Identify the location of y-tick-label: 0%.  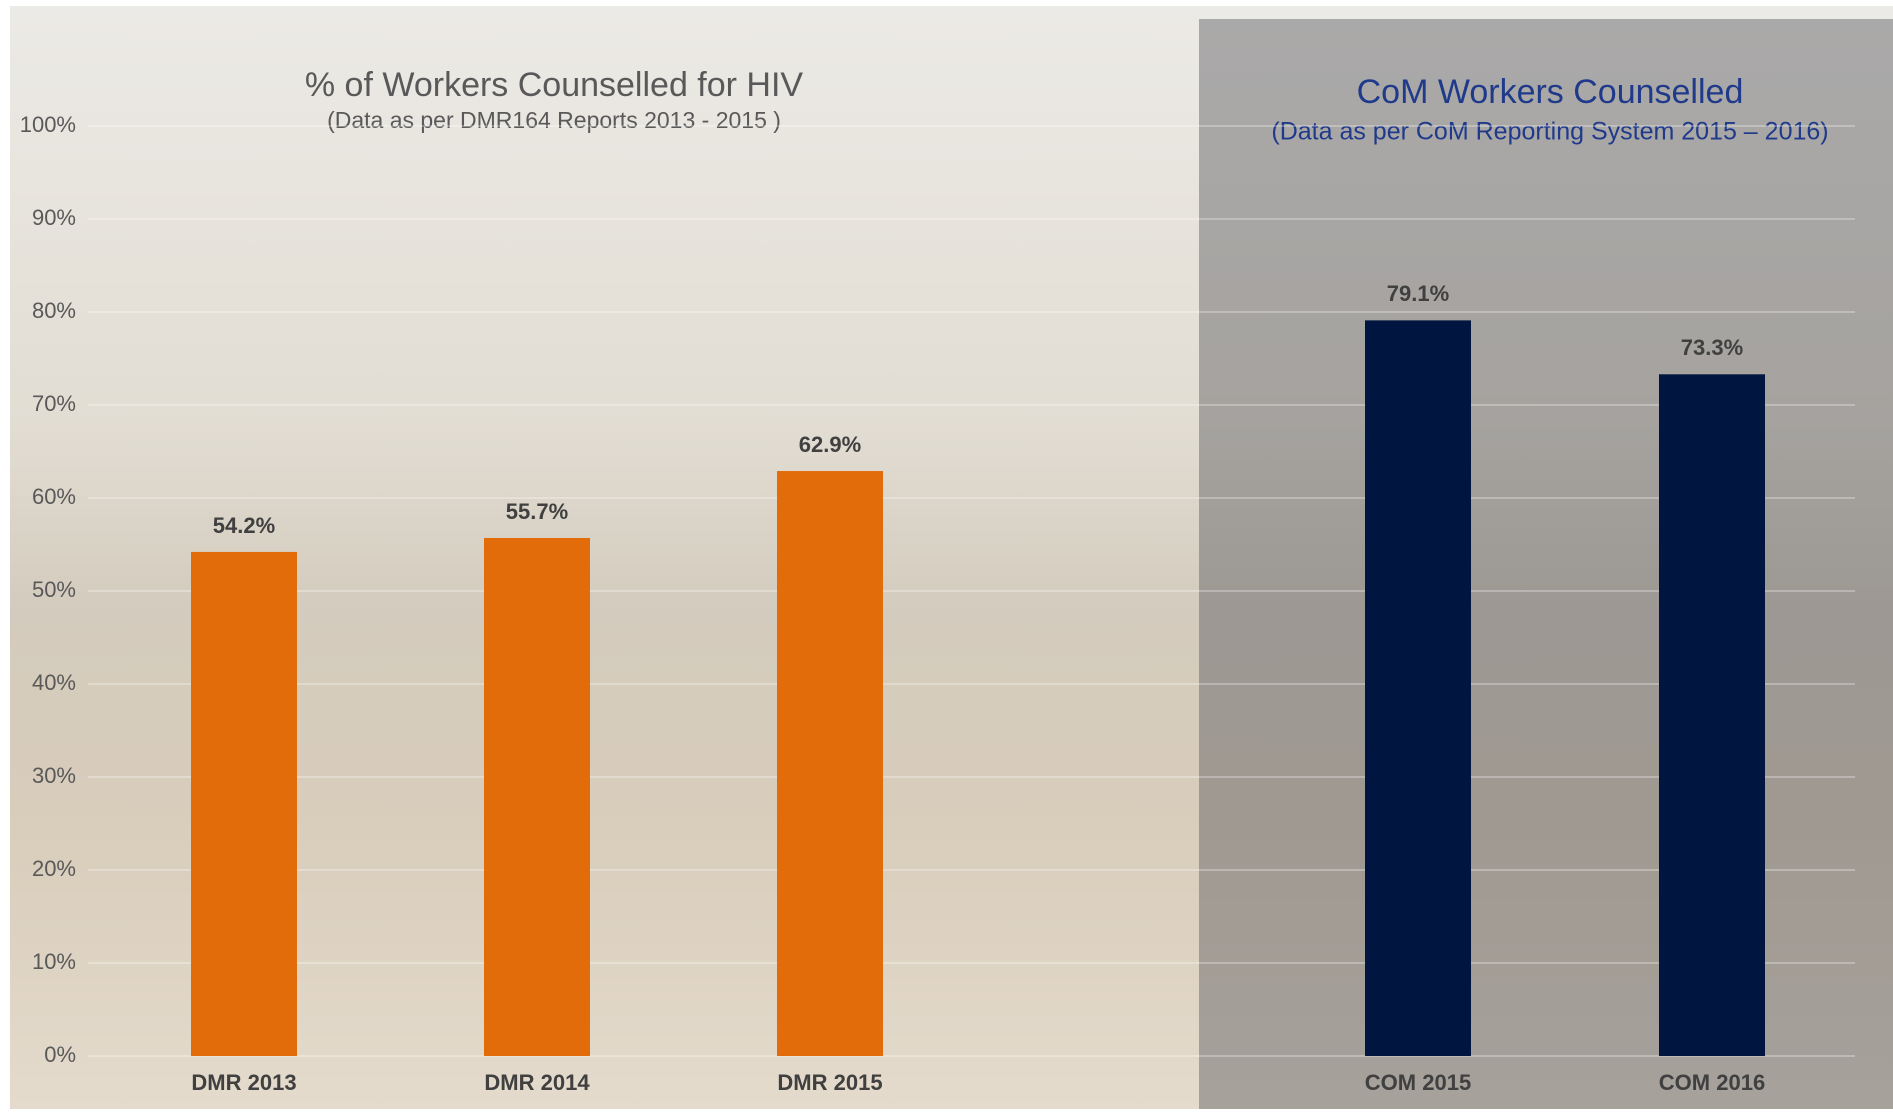
(60, 1054).